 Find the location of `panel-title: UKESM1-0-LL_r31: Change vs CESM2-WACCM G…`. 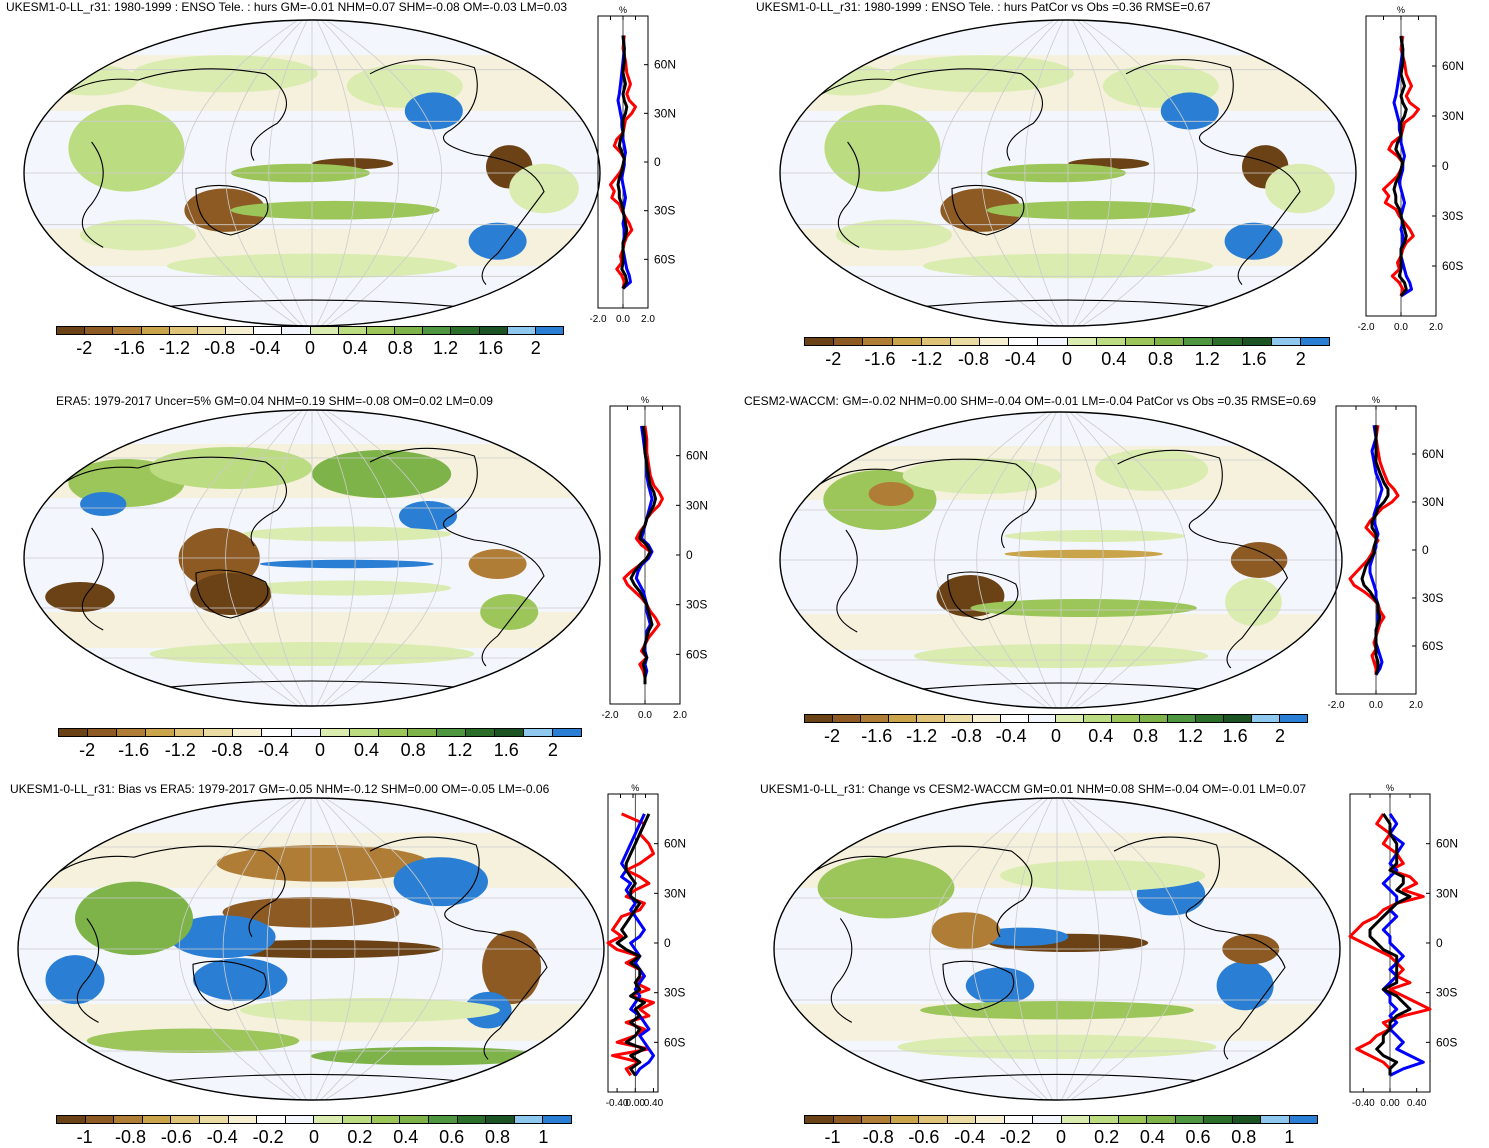

panel-title: UKESM1-0-LL_r31: Change vs CESM2-WACCM G… is located at coordinates (1033, 789).